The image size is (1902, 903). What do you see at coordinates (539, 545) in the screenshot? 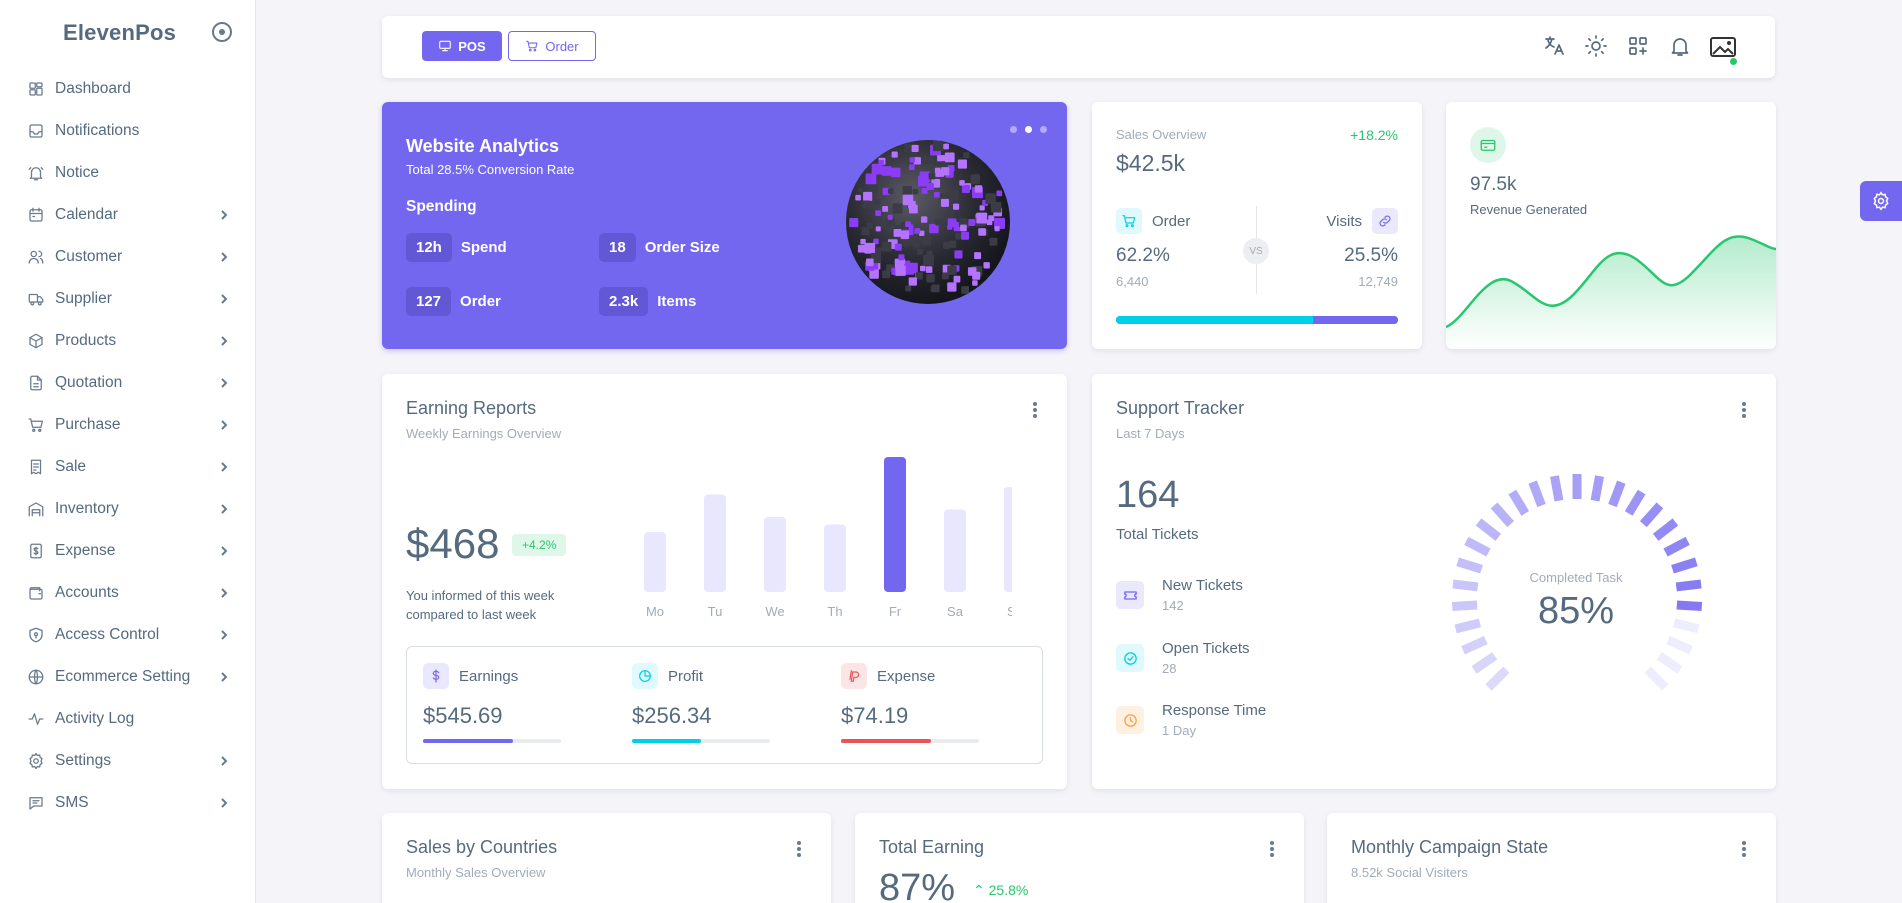
I see `earning-change-badge: +4.2%` at bounding box center [539, 545].